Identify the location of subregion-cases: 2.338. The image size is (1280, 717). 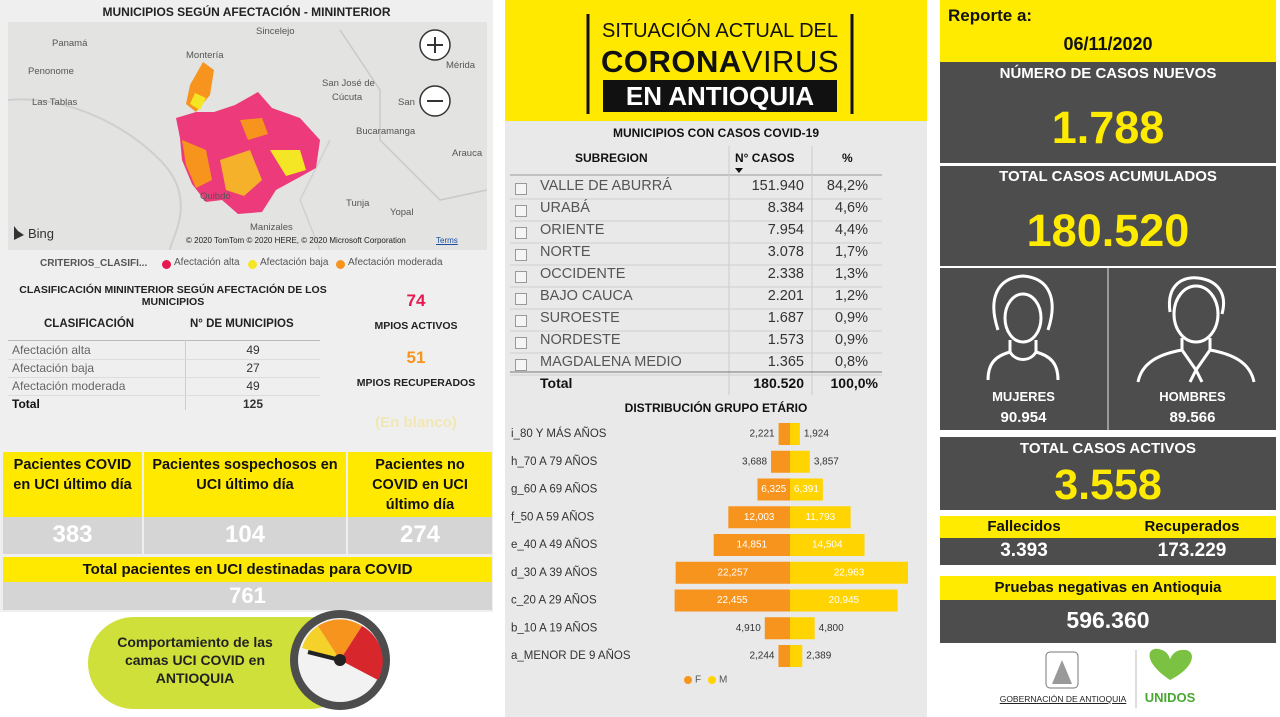
(785, 274).